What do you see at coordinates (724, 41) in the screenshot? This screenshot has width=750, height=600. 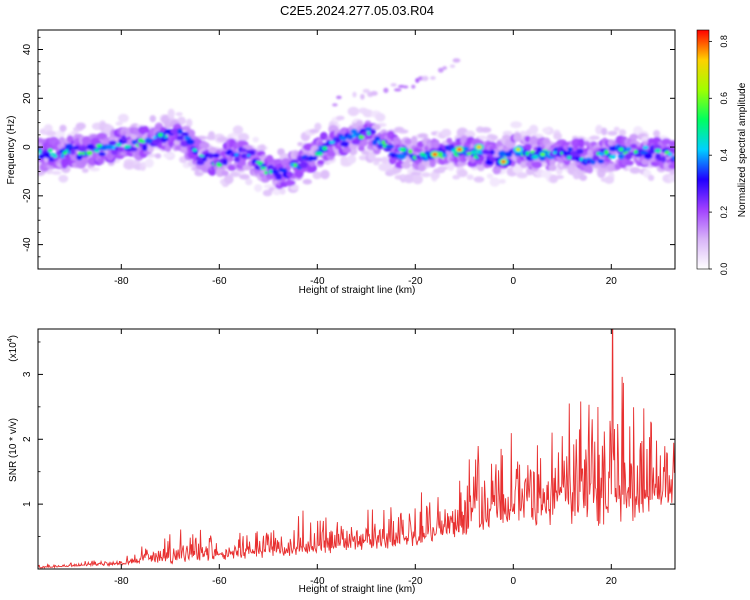 I see `colorbar-tick-label-4: 0.8` at bounding box center [724, 41].